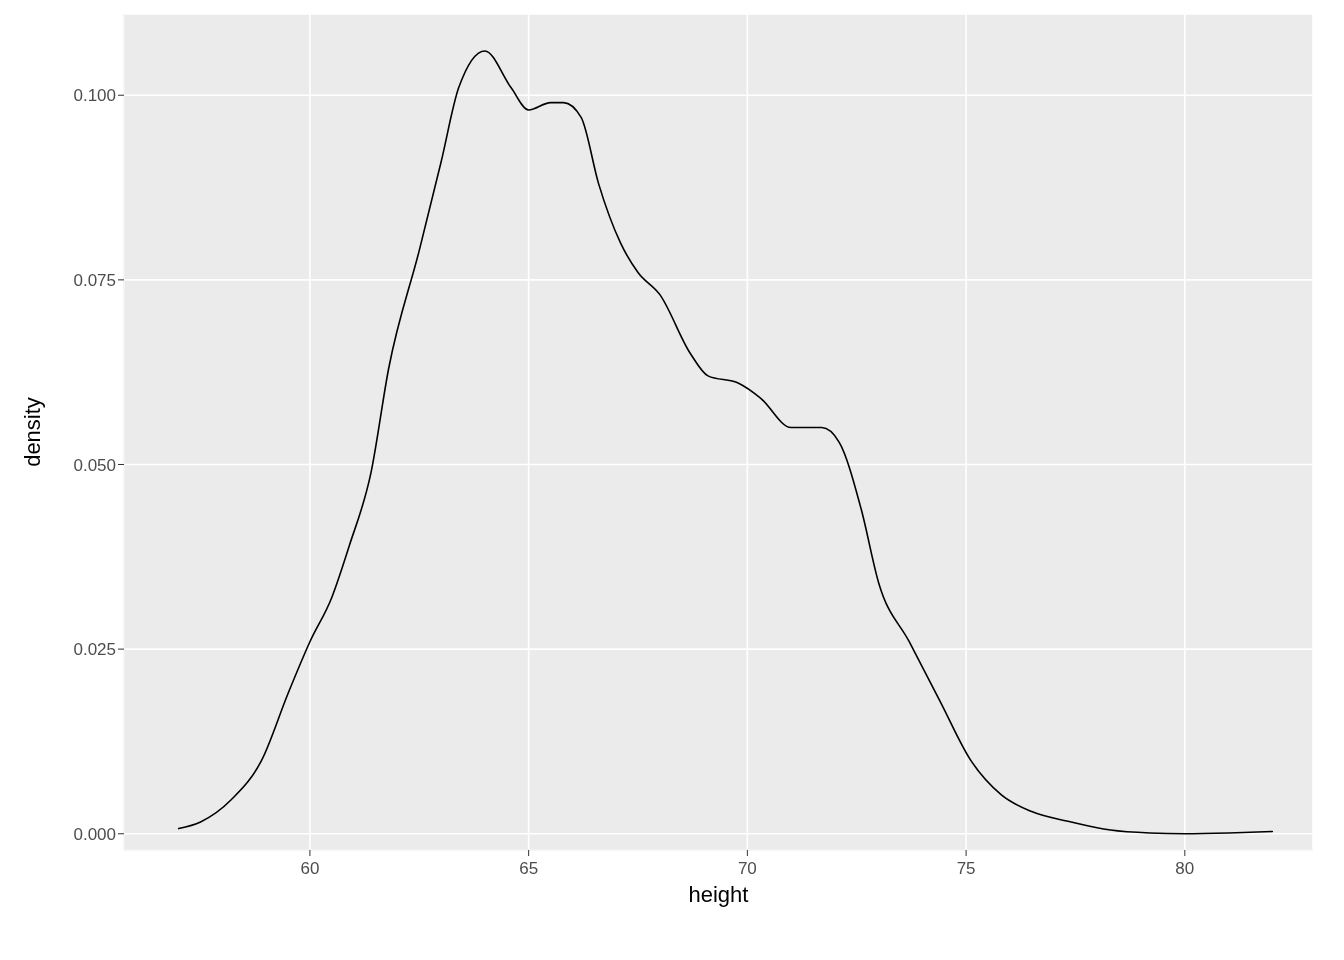 This screenshot has width=1344, height=960. What do you see at coordinates (94, 834) in the screenshot?
I see `y-tick-label: 0.000` at bounding box center [94, 834].